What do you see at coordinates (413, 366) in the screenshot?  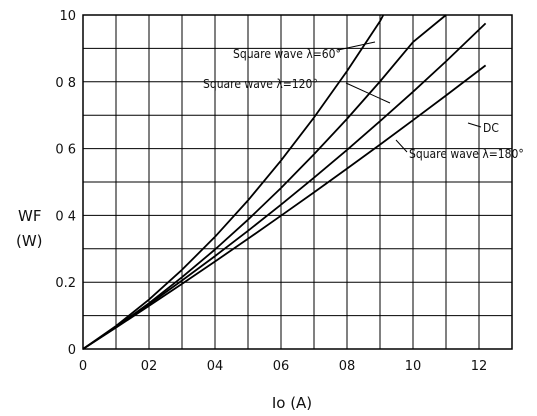 I see `x-tick-label: 10` at bounding box center [413, 366].